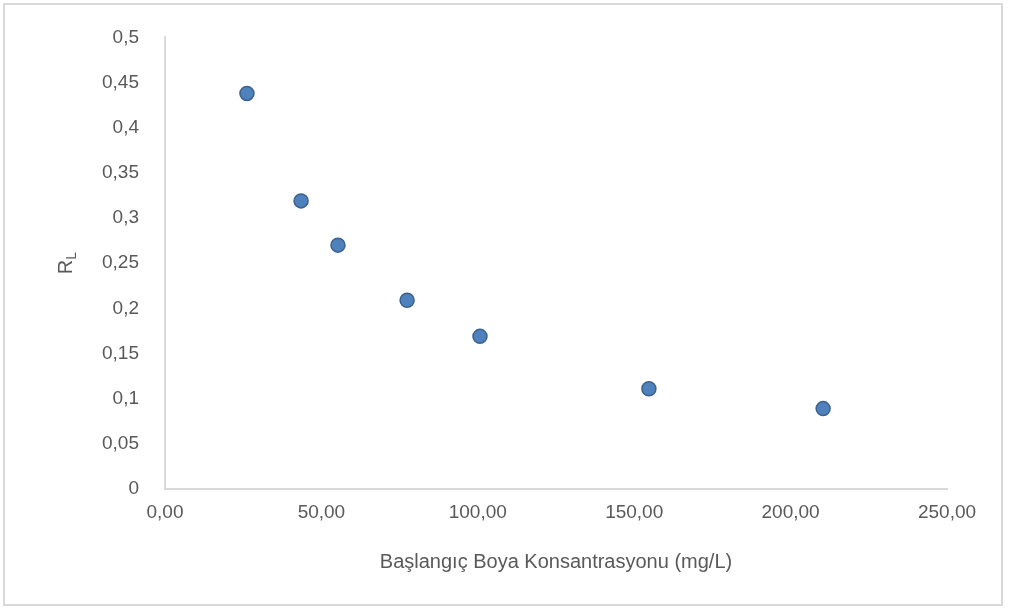 The height and width of the screenshot is (612, 1009). Describe the element at coordinates (66, 263) in the screenshot. I see `y-axis-title: RL` at that location.